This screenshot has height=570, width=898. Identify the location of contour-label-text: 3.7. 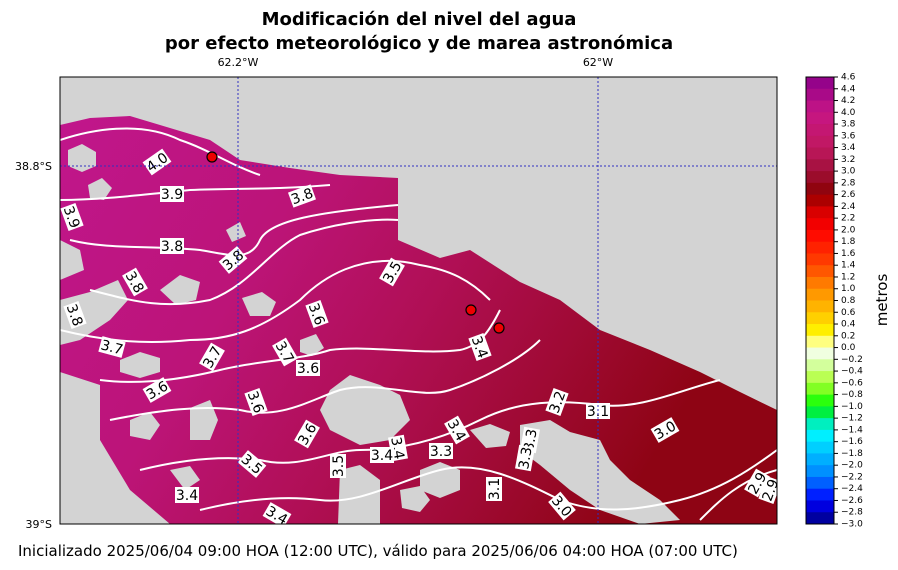
(112, 347).